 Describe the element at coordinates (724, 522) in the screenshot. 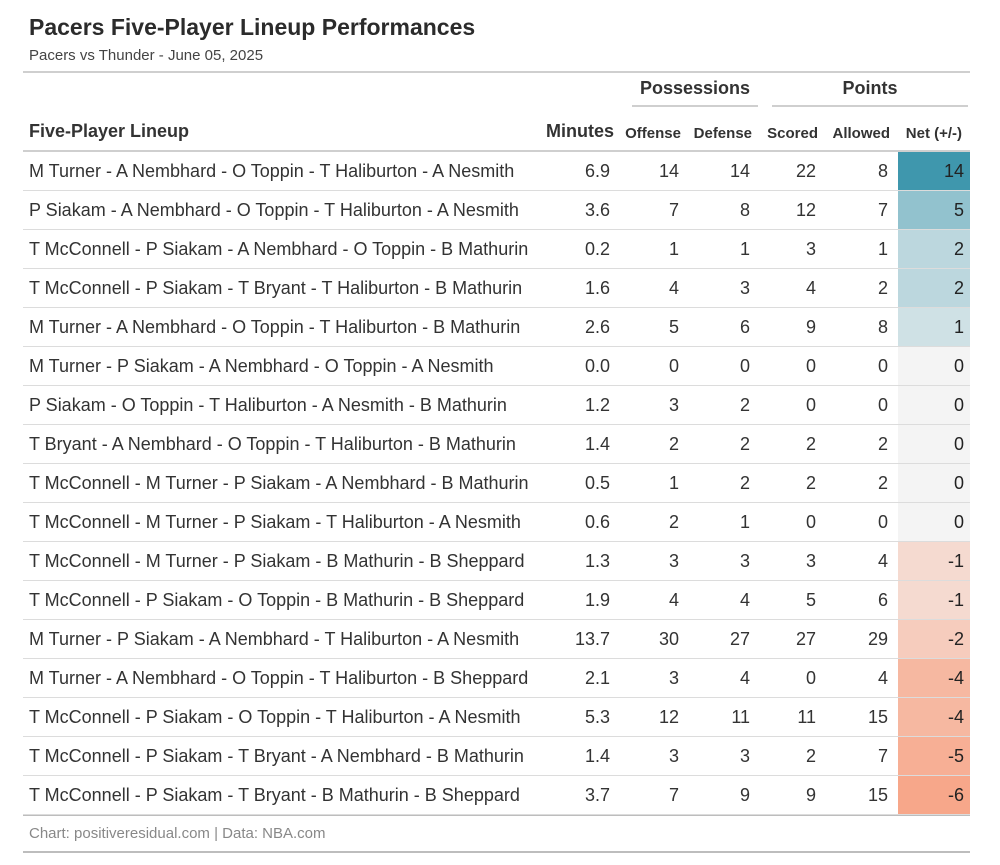

I see `cell-defense: 1` at that location.